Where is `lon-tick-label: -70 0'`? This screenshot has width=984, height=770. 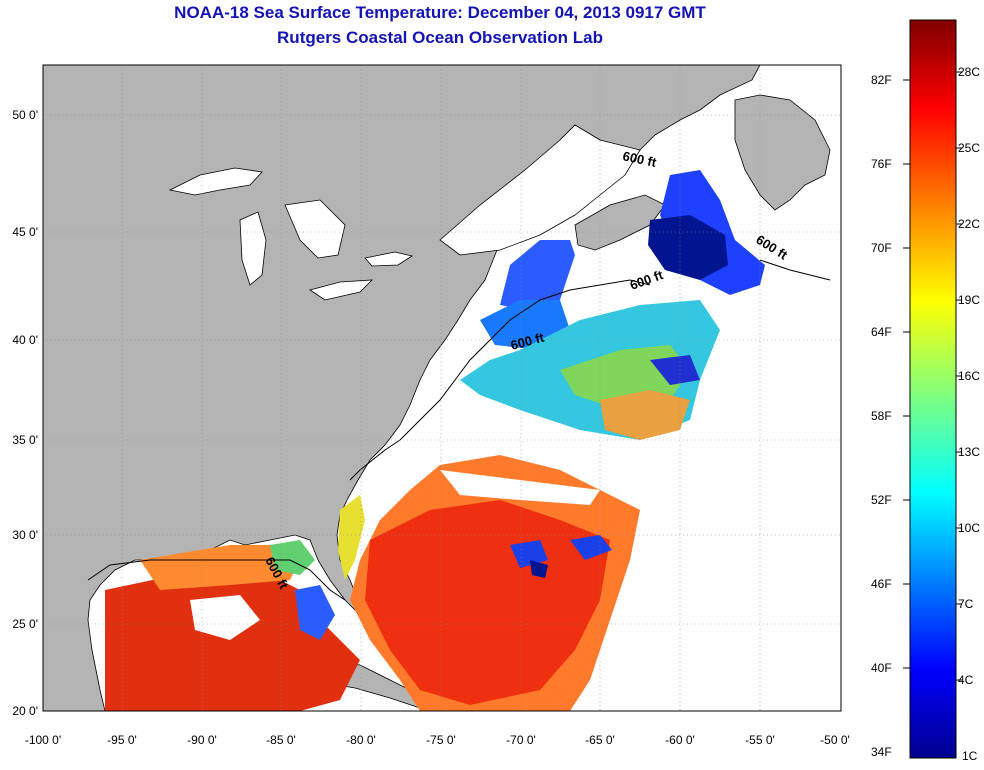 lon-tick-label: -70 0' is located at coordinates (521, 740).